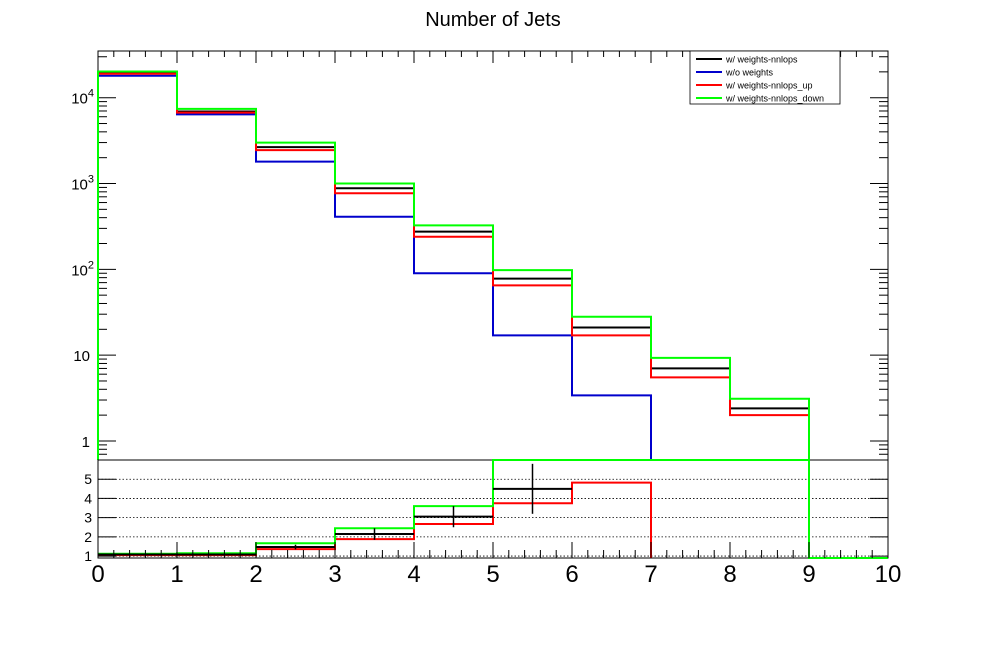 The height and width of the screenshot is (658, 987). What do you see at coordinates (808, 574) in the screenshot?
I see `x-tick-label: 9` at bounding box center [808, 574].